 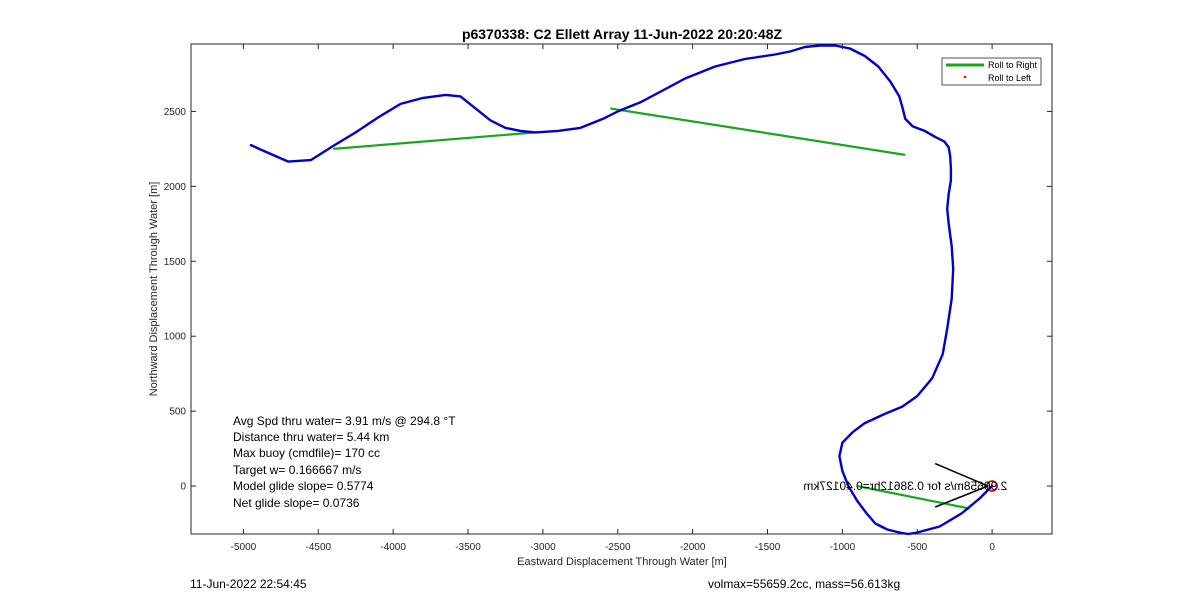 I want to click on y-tick-label: 1500, so click(x=175, y=262).